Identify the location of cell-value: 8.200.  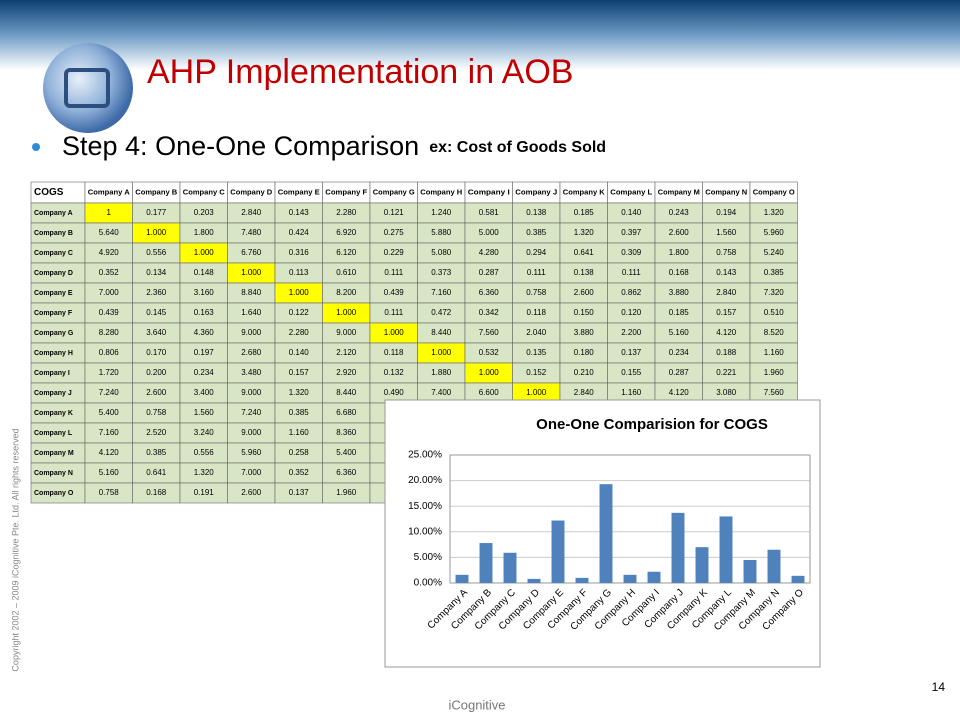
(346, 292).